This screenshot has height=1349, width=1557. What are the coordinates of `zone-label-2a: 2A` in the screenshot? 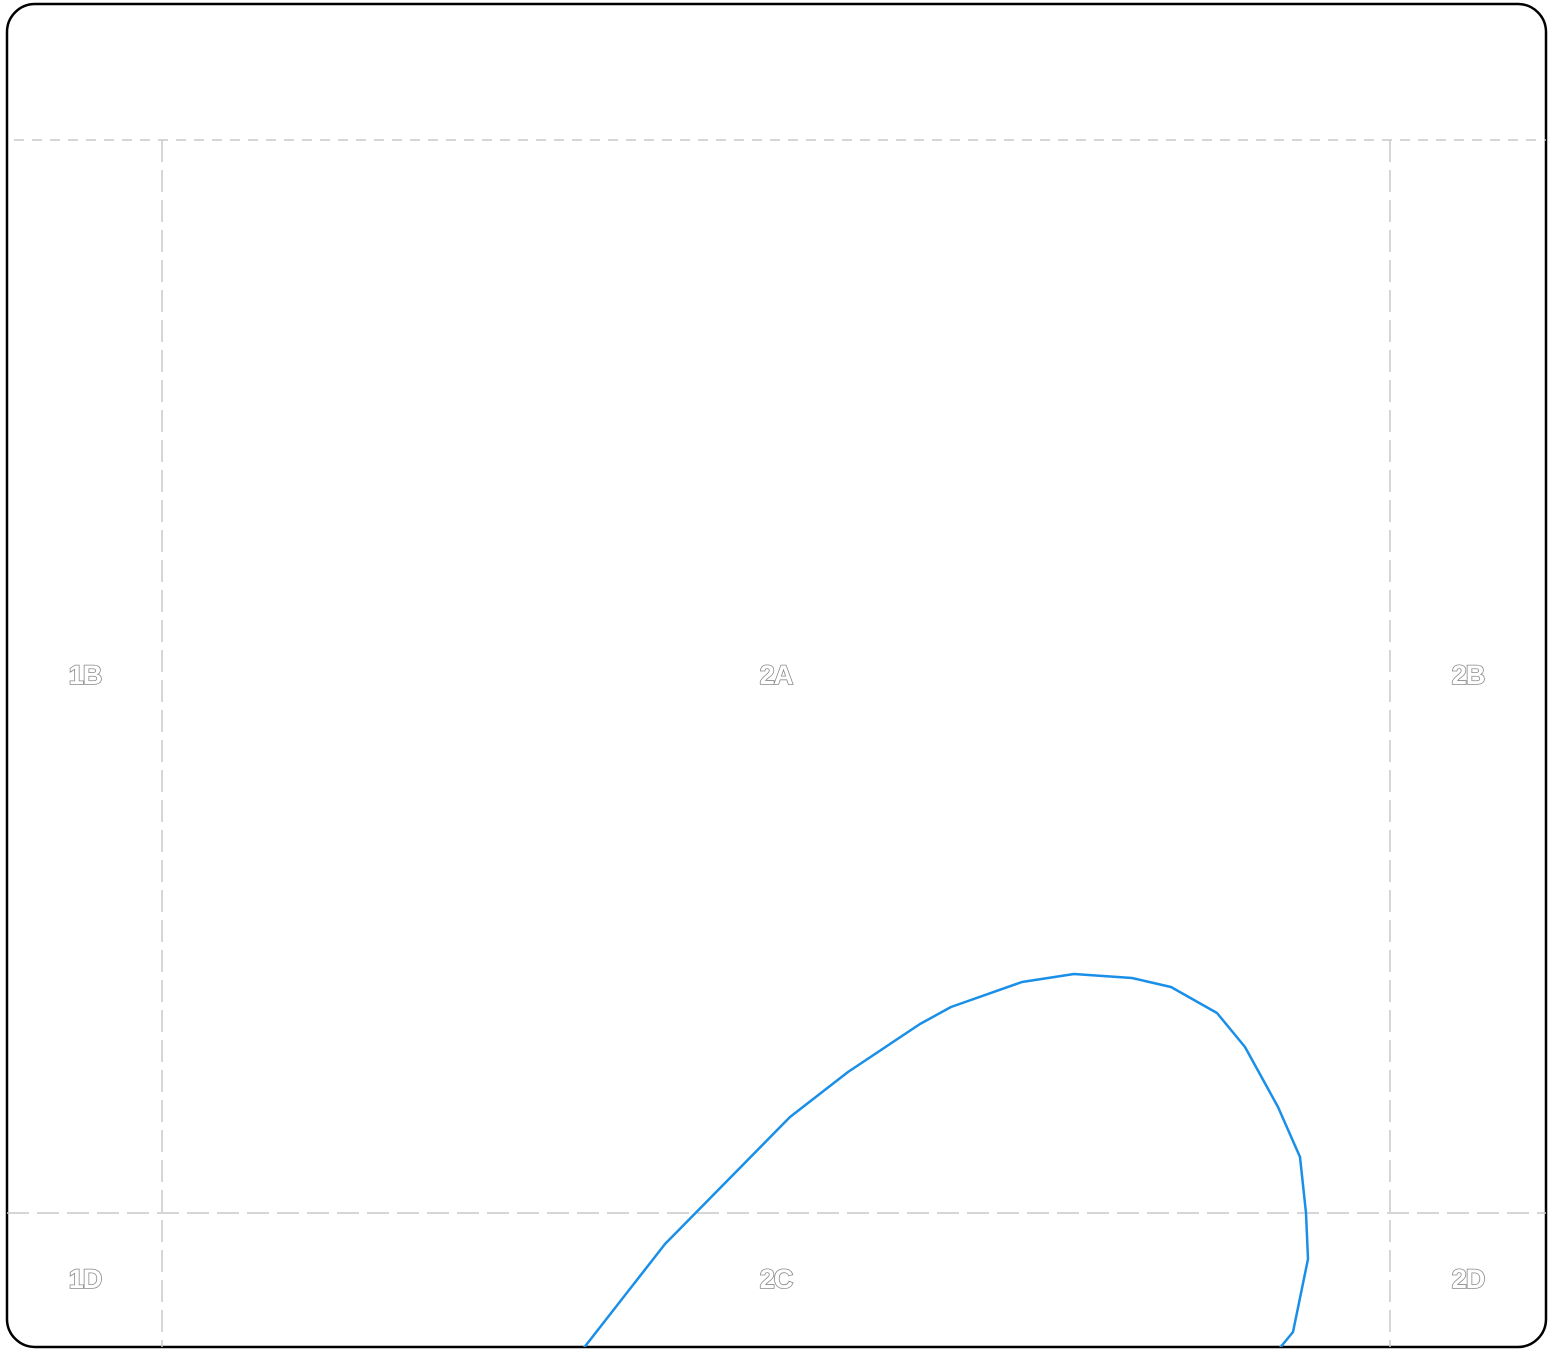 It's located at (776, 675).